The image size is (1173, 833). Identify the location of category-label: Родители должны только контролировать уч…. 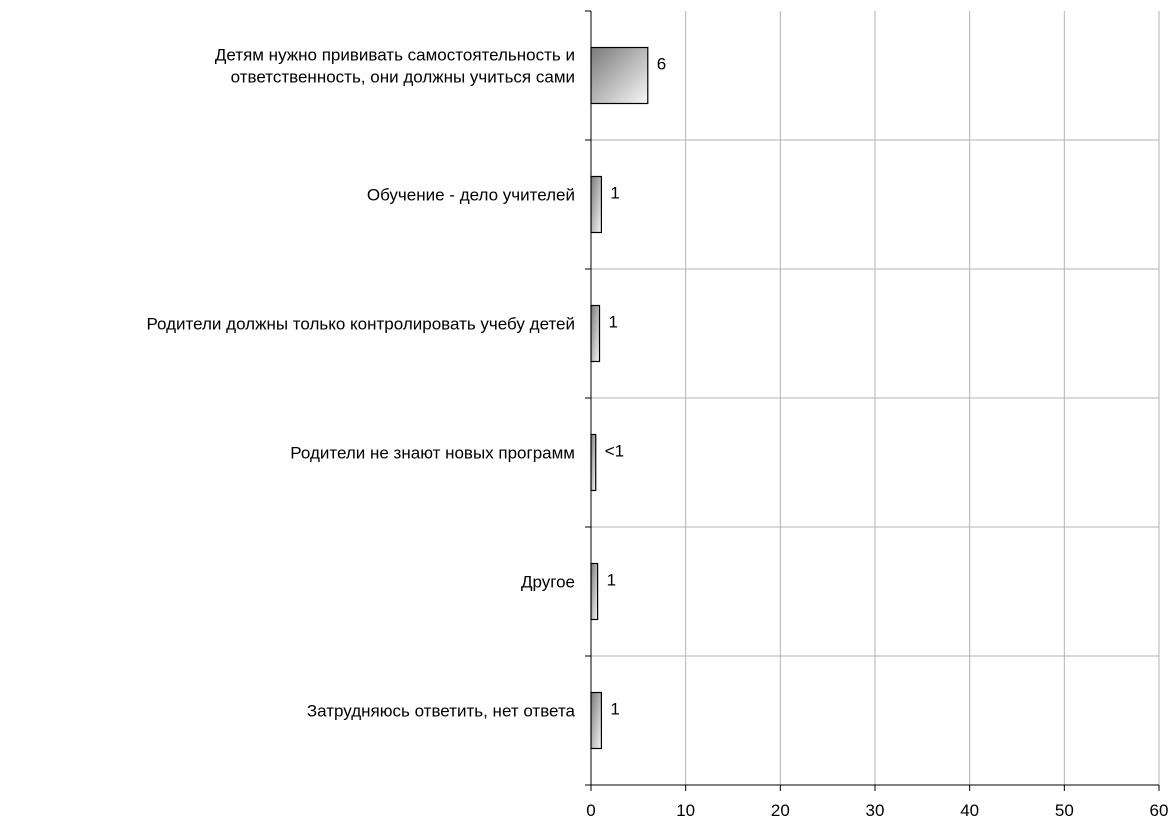
(360, 324).